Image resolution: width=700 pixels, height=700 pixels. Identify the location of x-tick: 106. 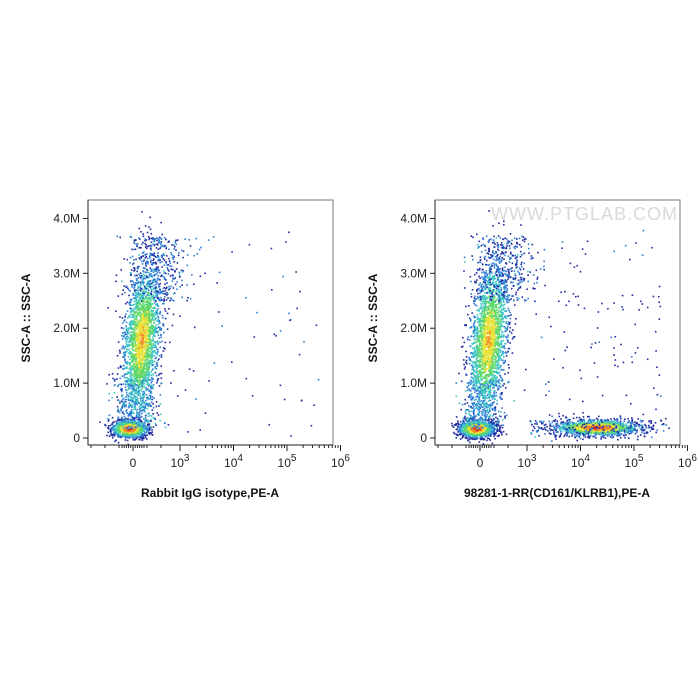
(340, 457).